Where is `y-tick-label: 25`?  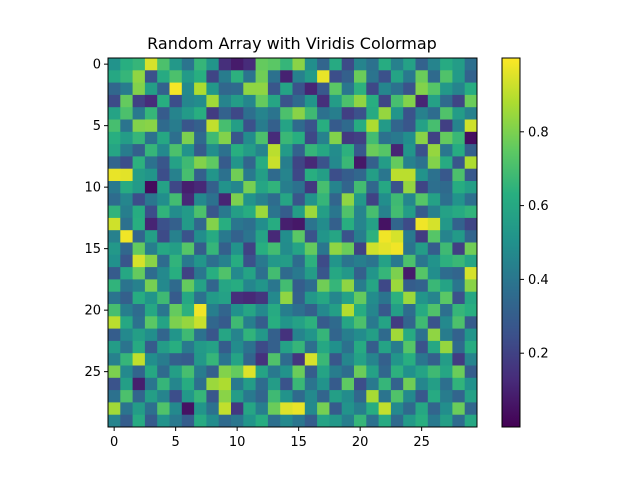 y-tick-label: 25 is located at coordinates (92, 372).